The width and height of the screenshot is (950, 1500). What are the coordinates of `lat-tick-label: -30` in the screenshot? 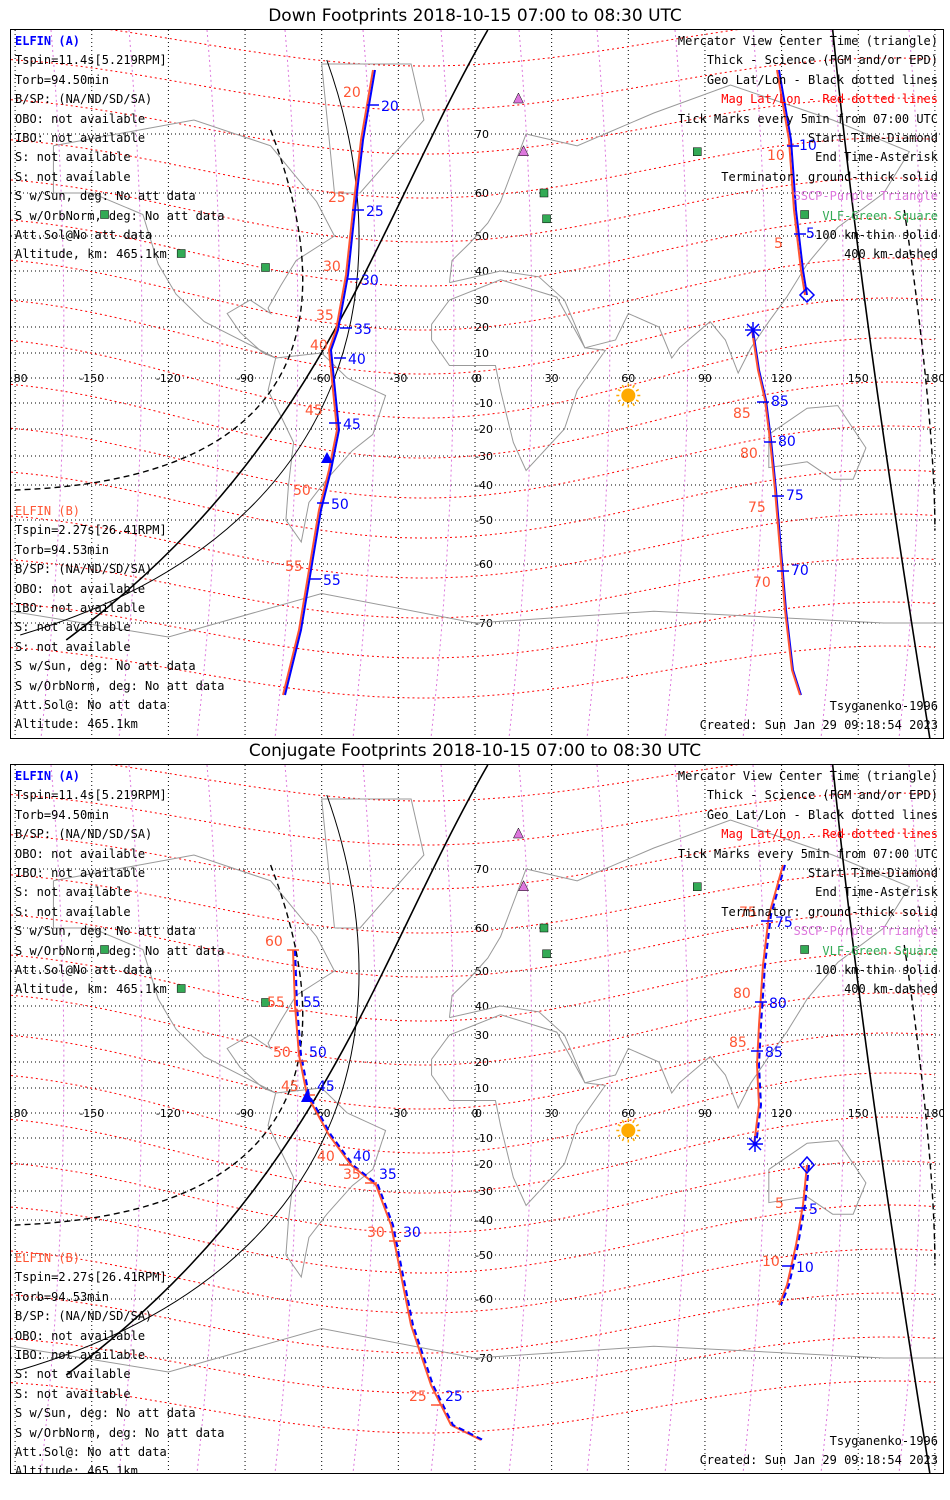 It's located at (484, 456).